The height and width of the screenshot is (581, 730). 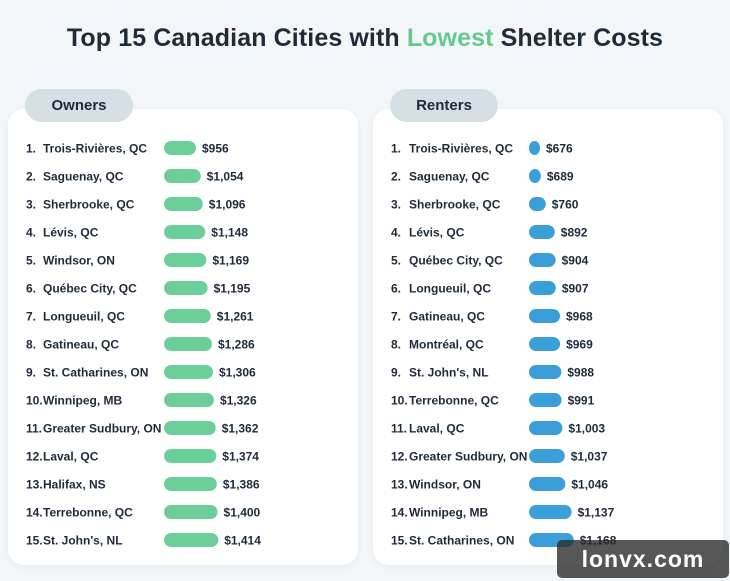 I want to click on renters-value-label: $689, so click(x=560, y=177).